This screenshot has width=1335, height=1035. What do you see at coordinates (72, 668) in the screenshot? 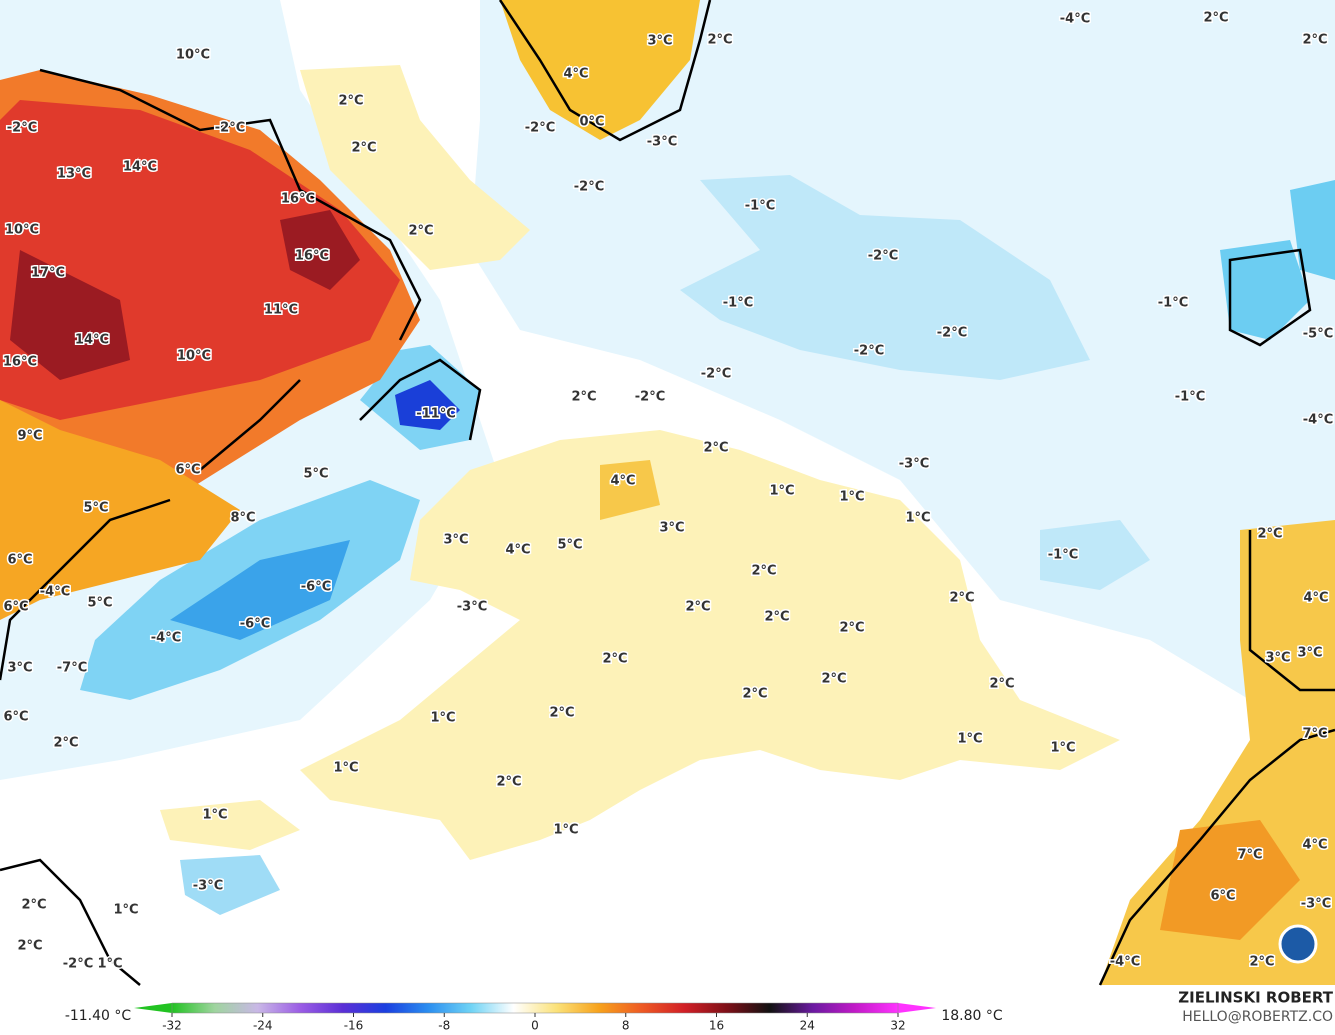
I see `temperature-label: -7°C` at bounding box center [72, 668].